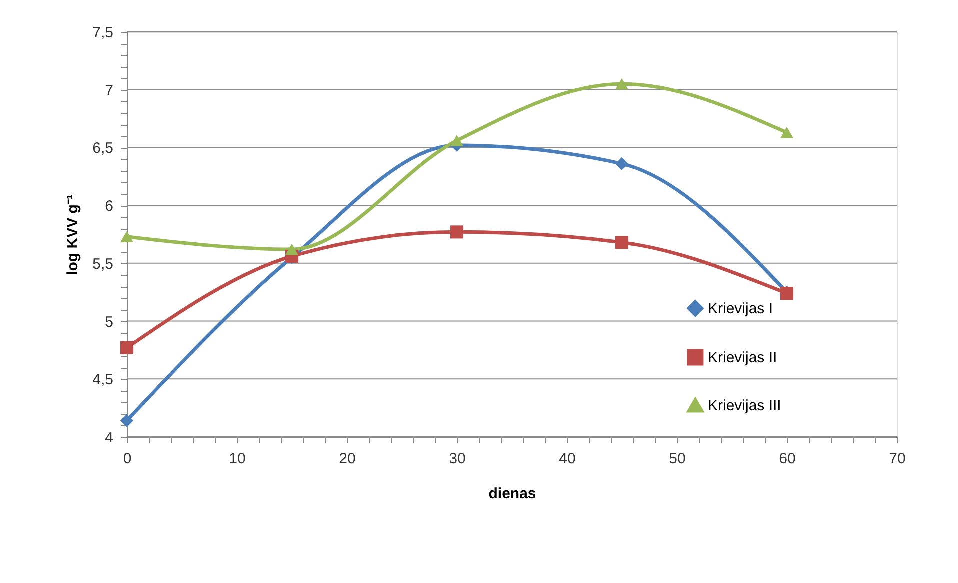 The image size is (958, 583). Describe the element at coordinates (567, 459) in the screenshot. I see `x-tick-label: 40` at that location.